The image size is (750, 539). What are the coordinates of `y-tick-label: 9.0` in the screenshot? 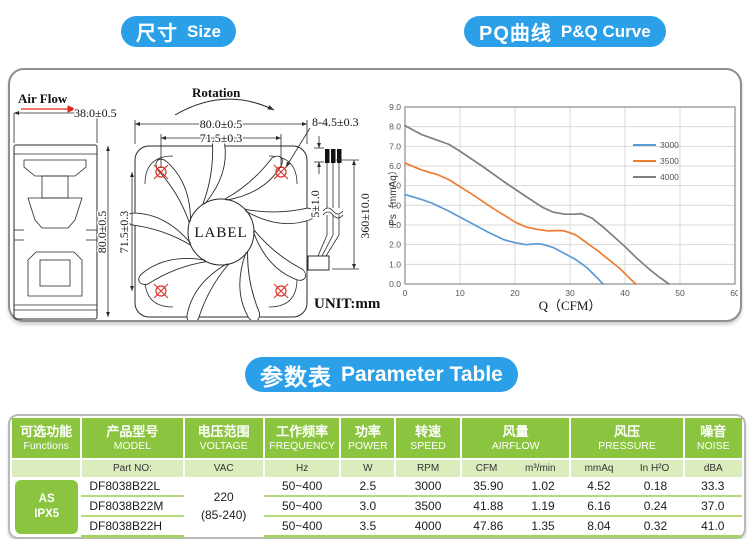 It's located at (395, 107).